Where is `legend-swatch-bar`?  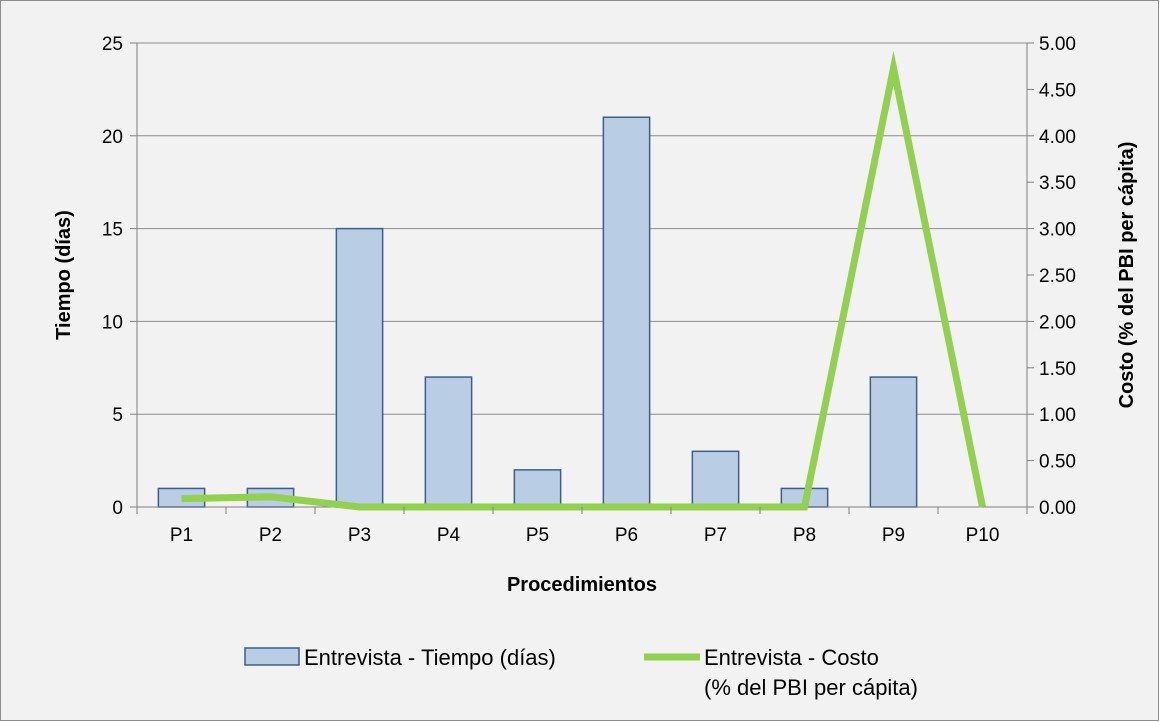
legend-swatch-bar is located at coordinates (272, 656).